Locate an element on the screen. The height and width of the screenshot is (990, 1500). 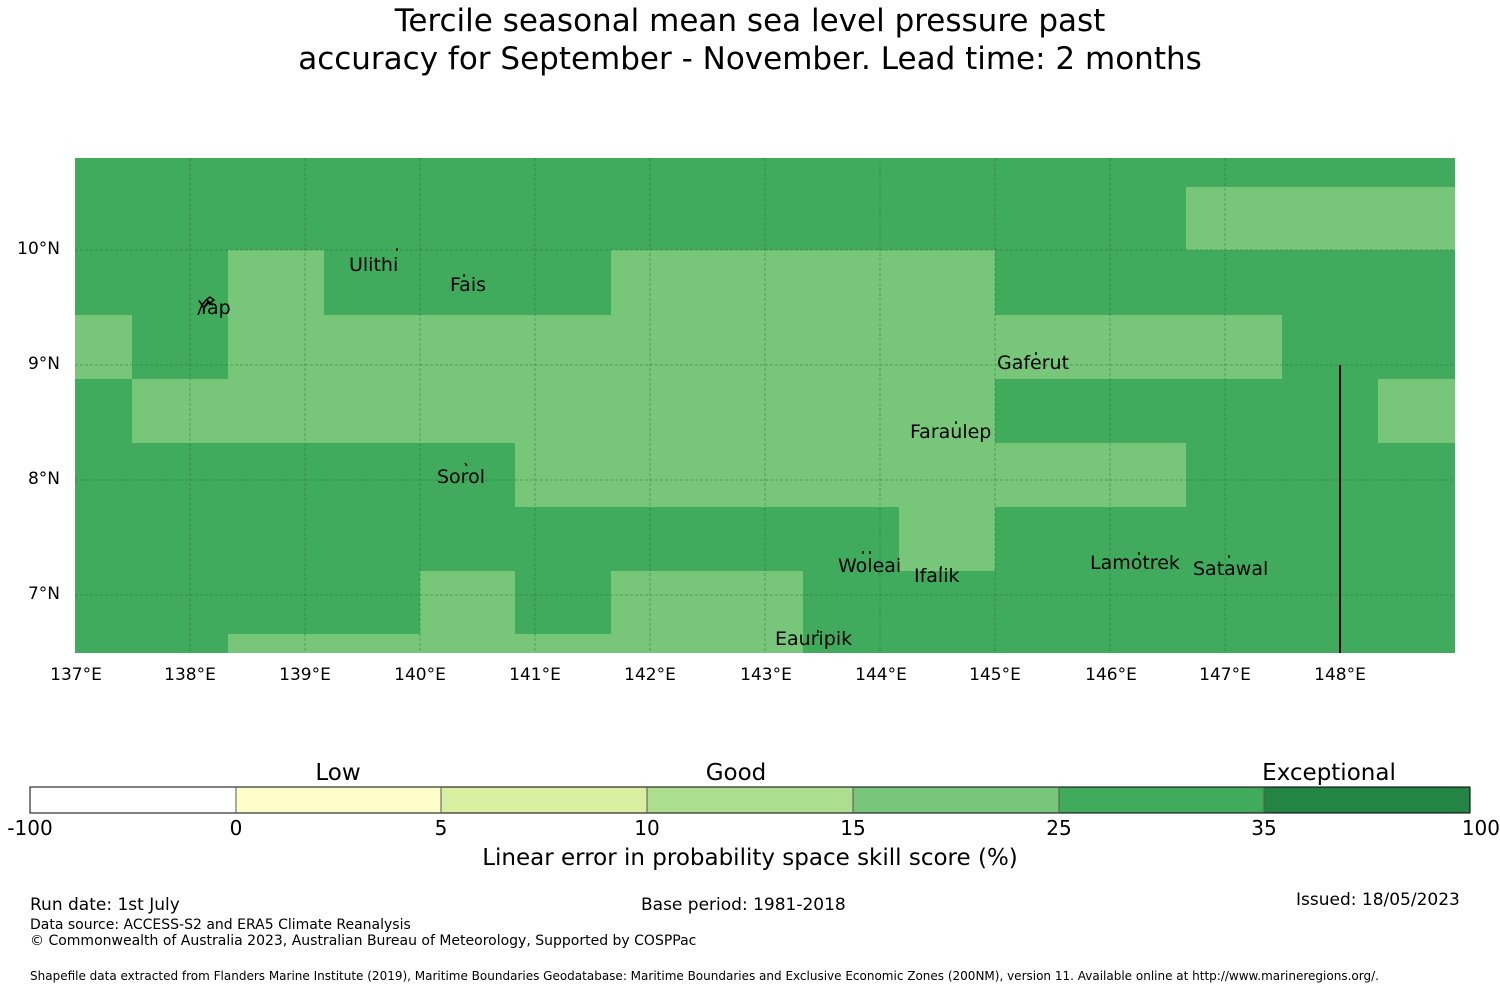
base-period: Base period: 1981-2018 is located at coordinates (743, 905).